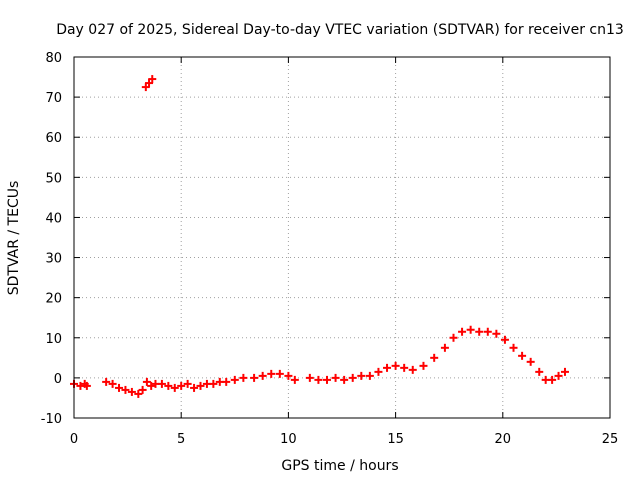 Image resolution: width=640 pixels, height=480 pixels. What do you see at coordinates (53, 58) in the screenshot?
I see `y-tick-label: 80` at bounding box center [53, 58].